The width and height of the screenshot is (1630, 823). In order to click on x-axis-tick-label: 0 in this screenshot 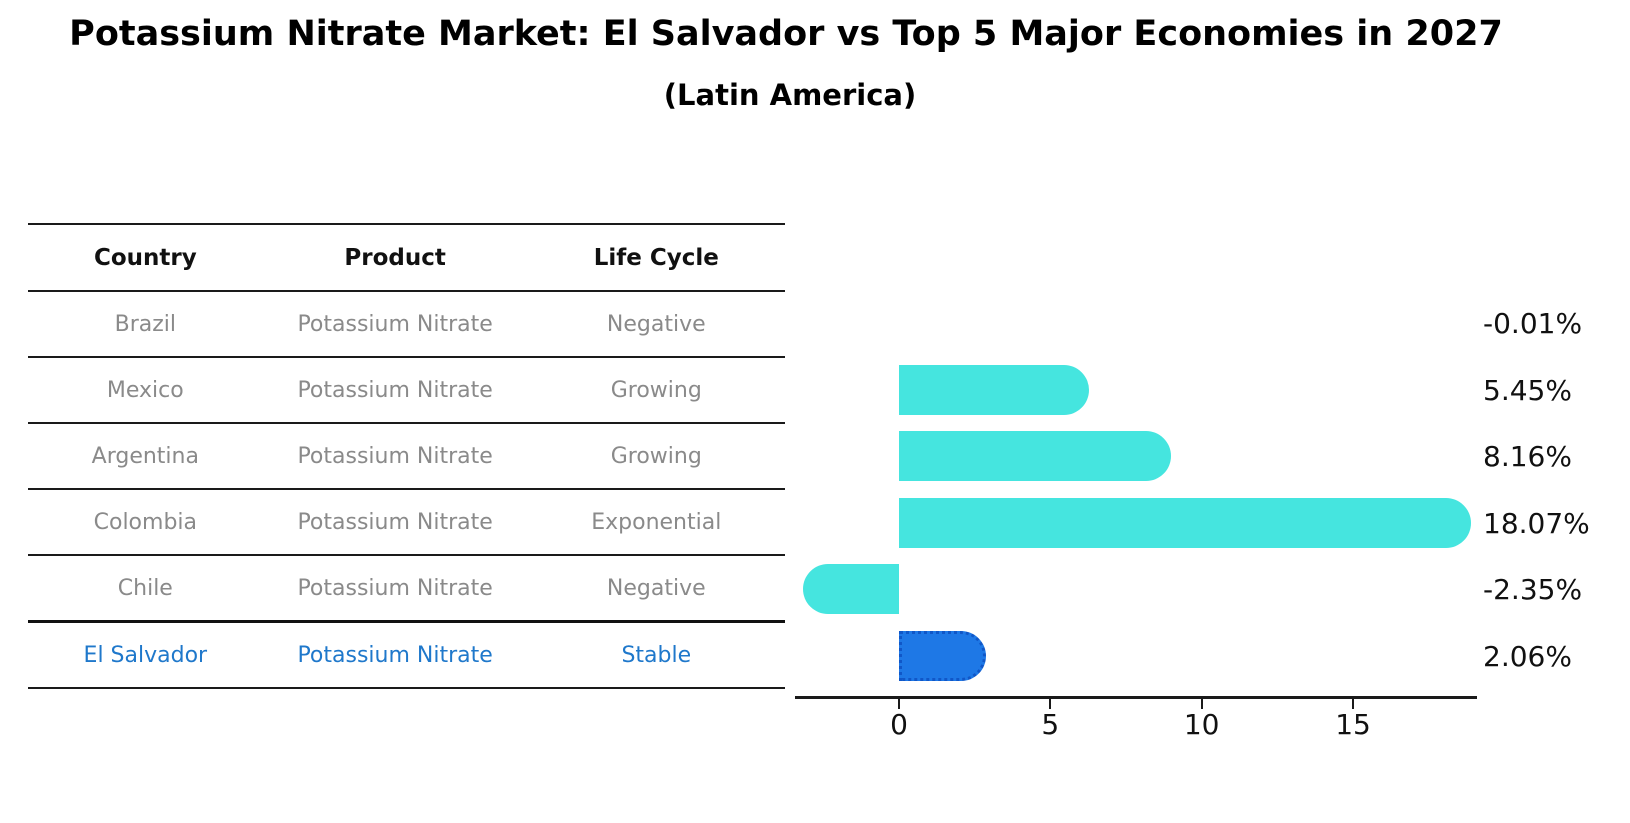, I will do `click(899, 724)`.